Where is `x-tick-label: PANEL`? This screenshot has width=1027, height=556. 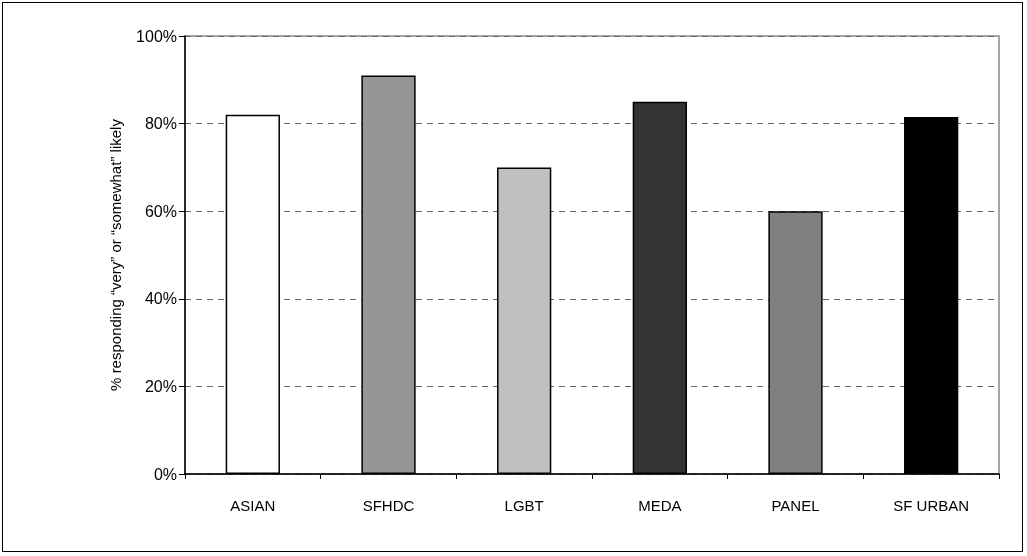
x-tick-label: PANEL is located at coordinates (795, 505).